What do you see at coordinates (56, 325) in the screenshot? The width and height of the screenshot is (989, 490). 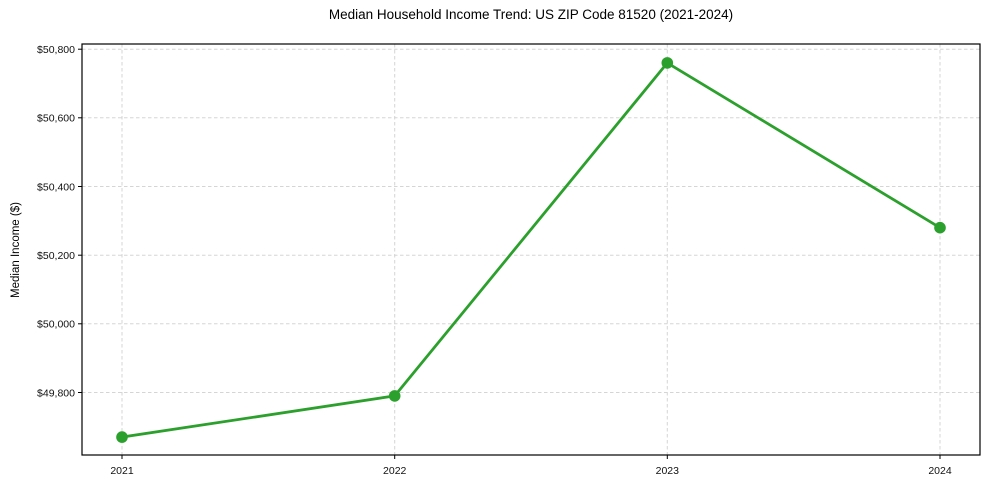 I see `y-tick-label: $50,000` at bounding box center [56, 325].